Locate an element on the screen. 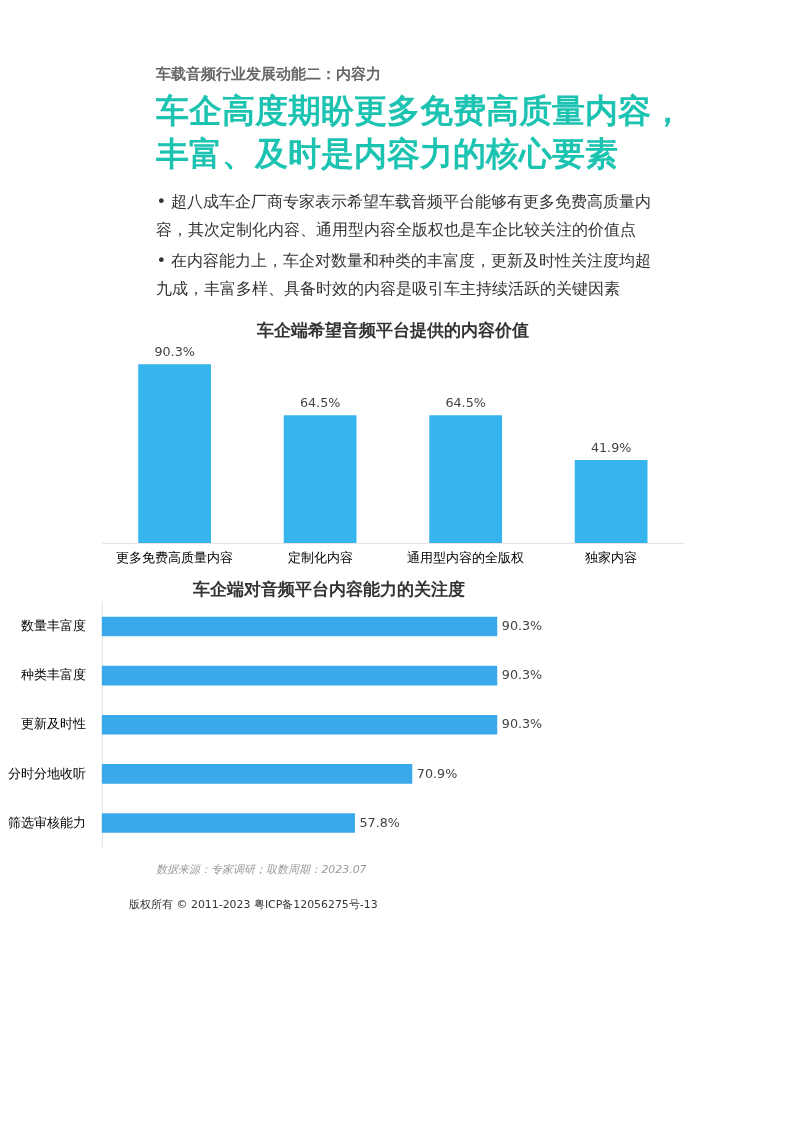 This screenshot has height=1122, width=793. x-tick-label: 通用型内容的全版权 is located at coordinates (466, 558).